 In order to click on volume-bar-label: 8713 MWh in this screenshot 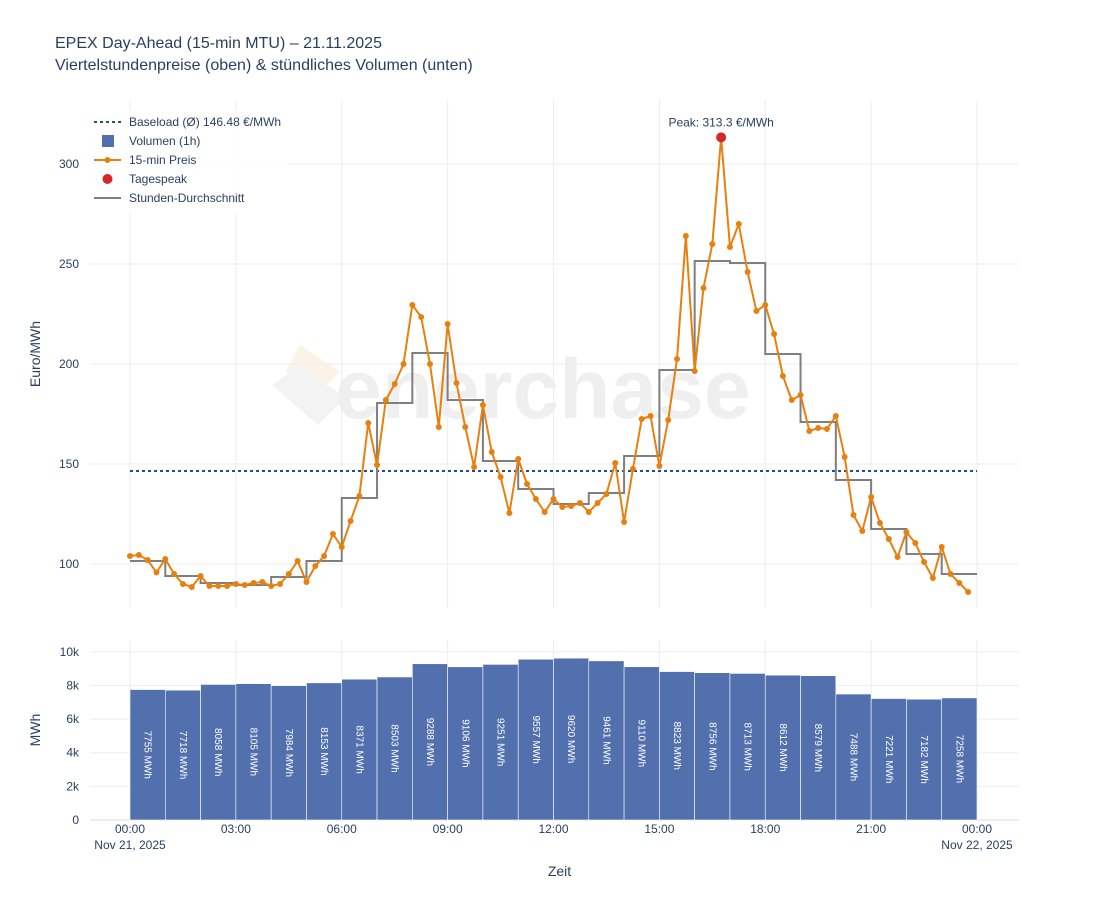, I will do `click(747, 747)`.